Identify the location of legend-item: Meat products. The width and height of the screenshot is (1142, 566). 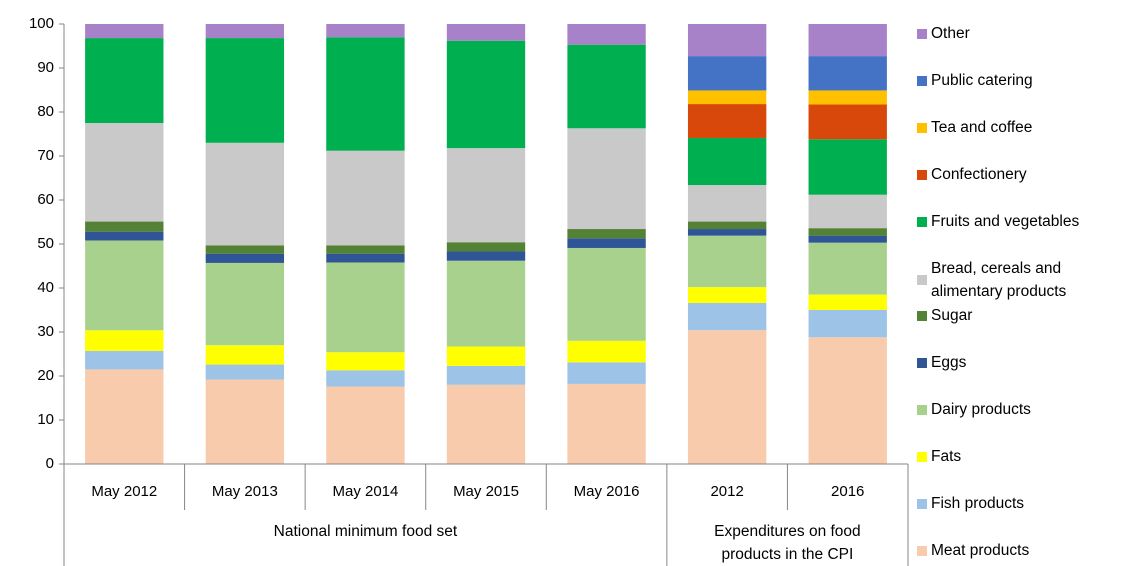
(1022, 550).